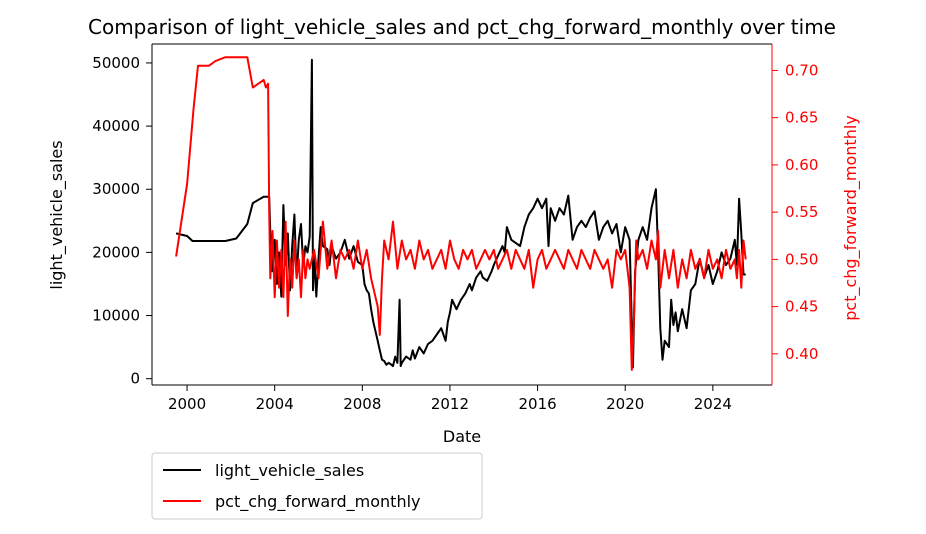 This screenshot has height=534, width=926. I want to click on x-axis-label: Date, so click(462, 436).